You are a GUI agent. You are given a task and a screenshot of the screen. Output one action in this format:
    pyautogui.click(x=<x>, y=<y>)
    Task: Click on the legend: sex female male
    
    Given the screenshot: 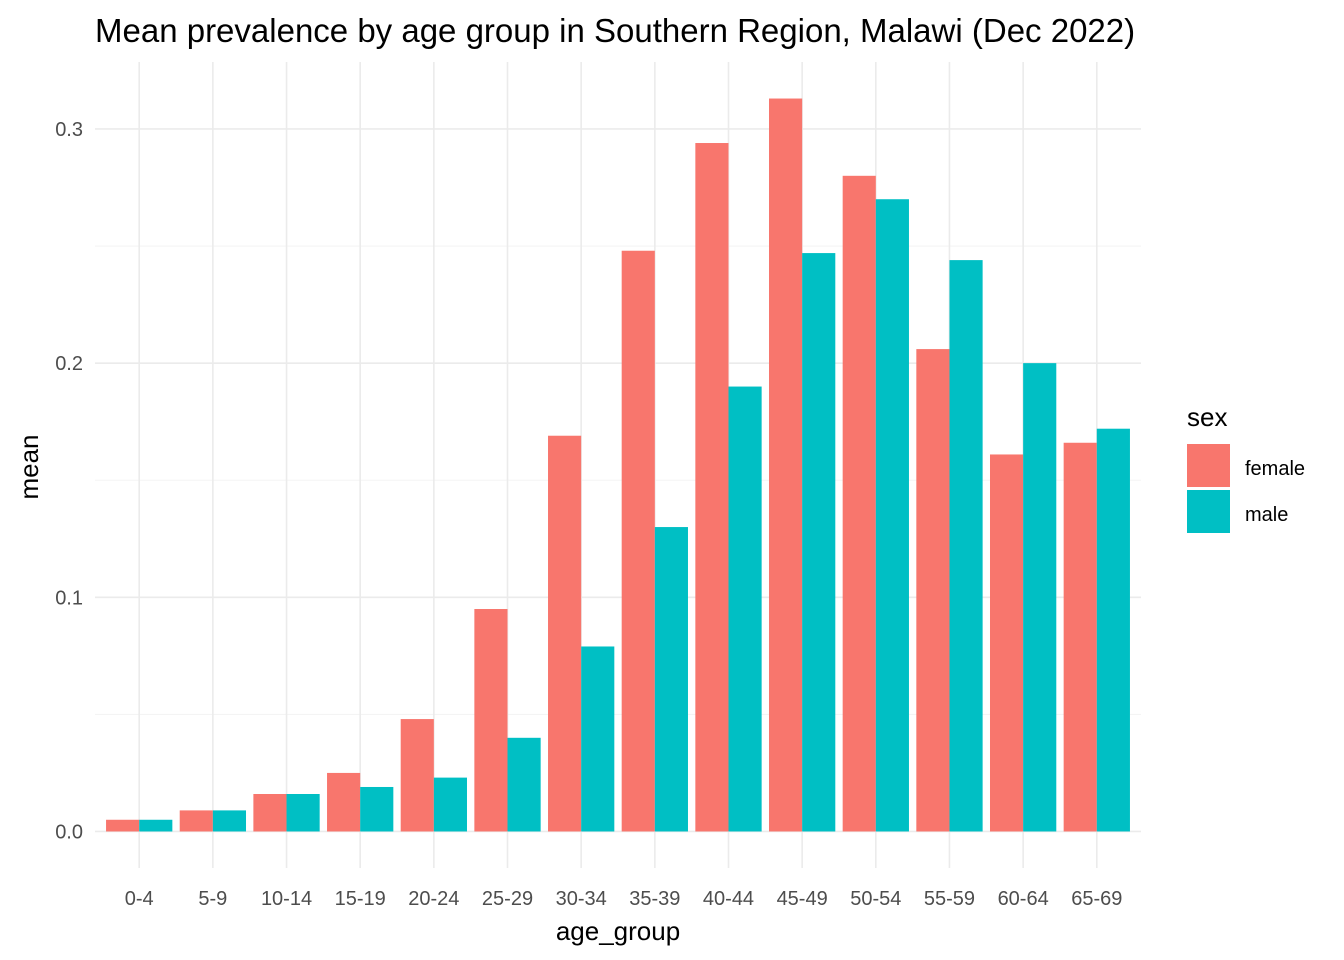 What is the action you would take?
    pyautogui.click(x=1246, y=467)
    